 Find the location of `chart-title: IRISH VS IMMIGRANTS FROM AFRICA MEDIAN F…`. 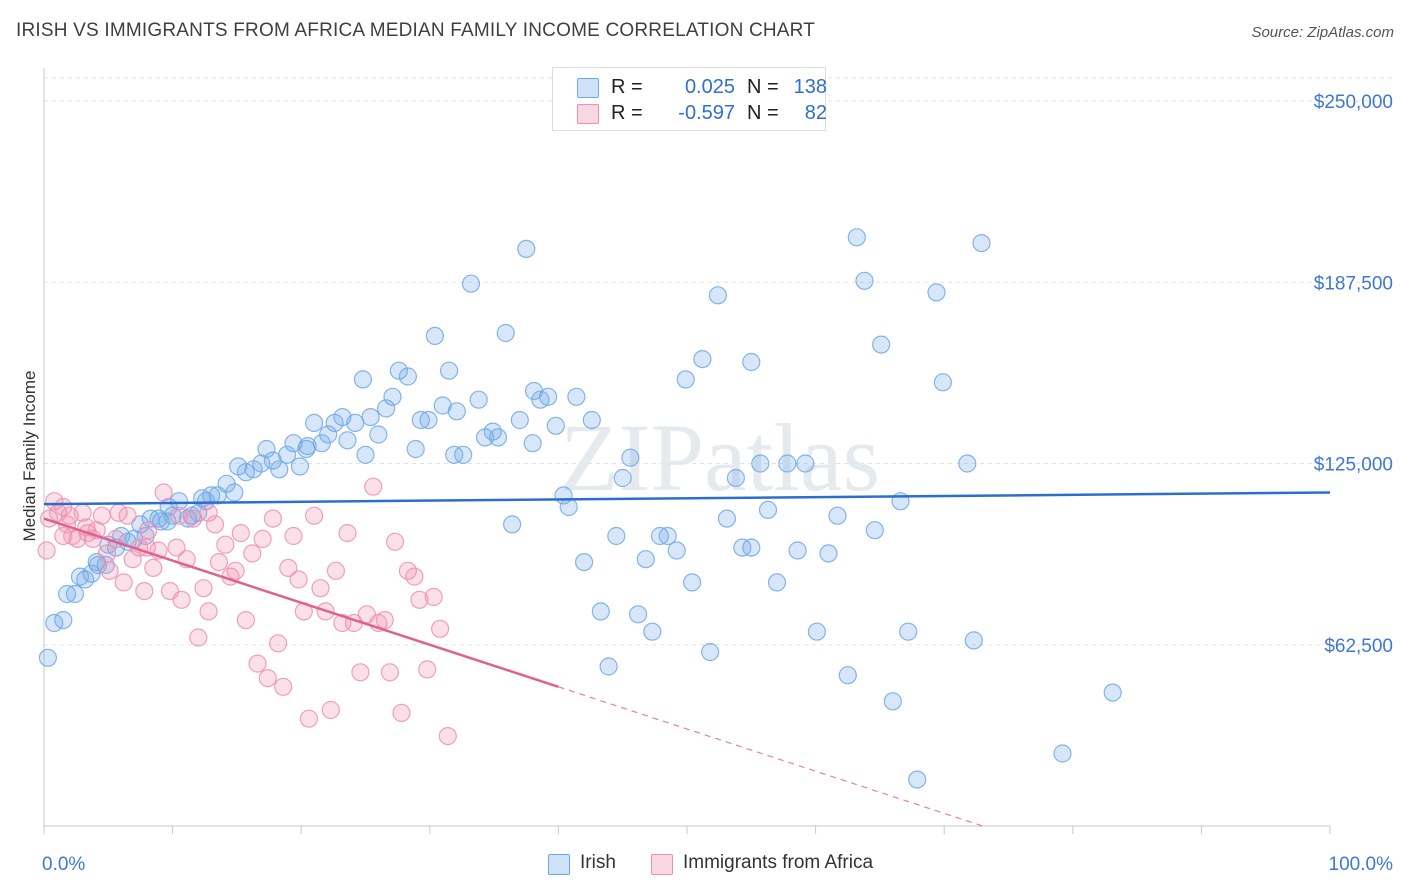

chart-title: IRISH VS IMMIGRANTS FROM AFRICA MEDIAN F… is located at coordinates (416, 30).